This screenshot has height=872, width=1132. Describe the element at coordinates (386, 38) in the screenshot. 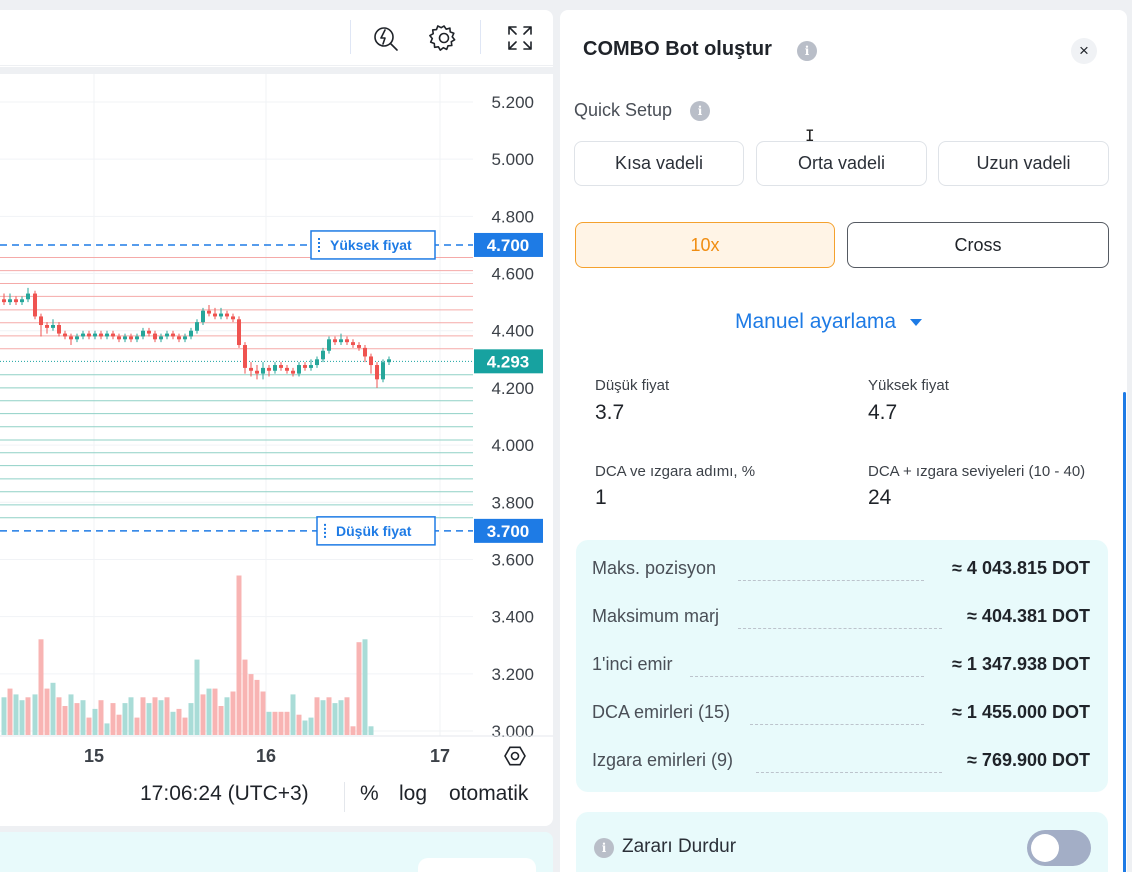

I see `indicator-button` at that location.